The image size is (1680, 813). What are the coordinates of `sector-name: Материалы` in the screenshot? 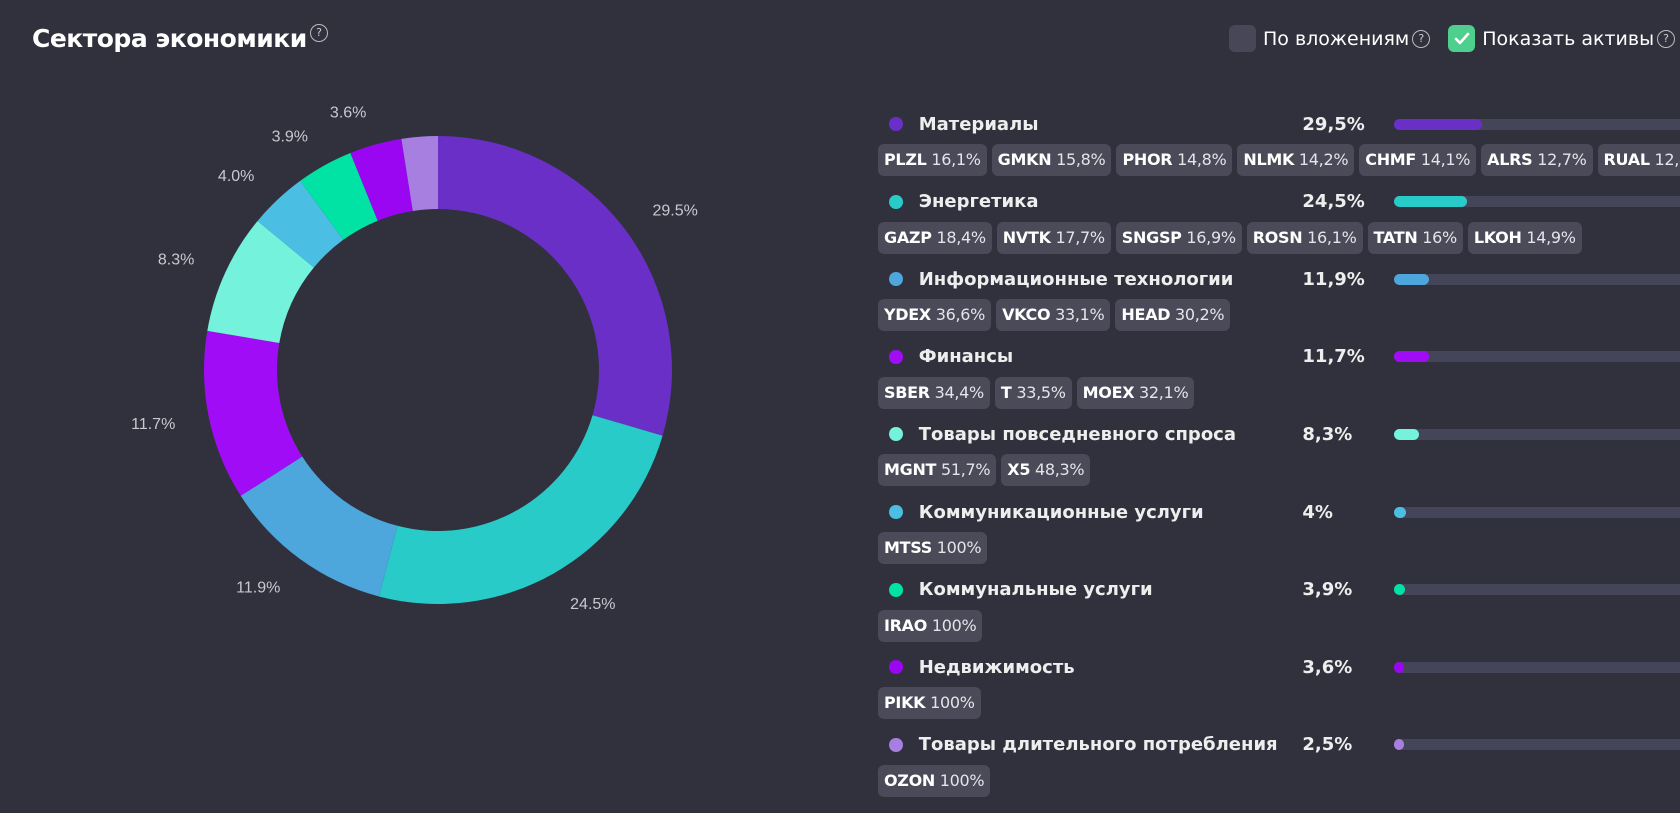 It's located at (978, 124).